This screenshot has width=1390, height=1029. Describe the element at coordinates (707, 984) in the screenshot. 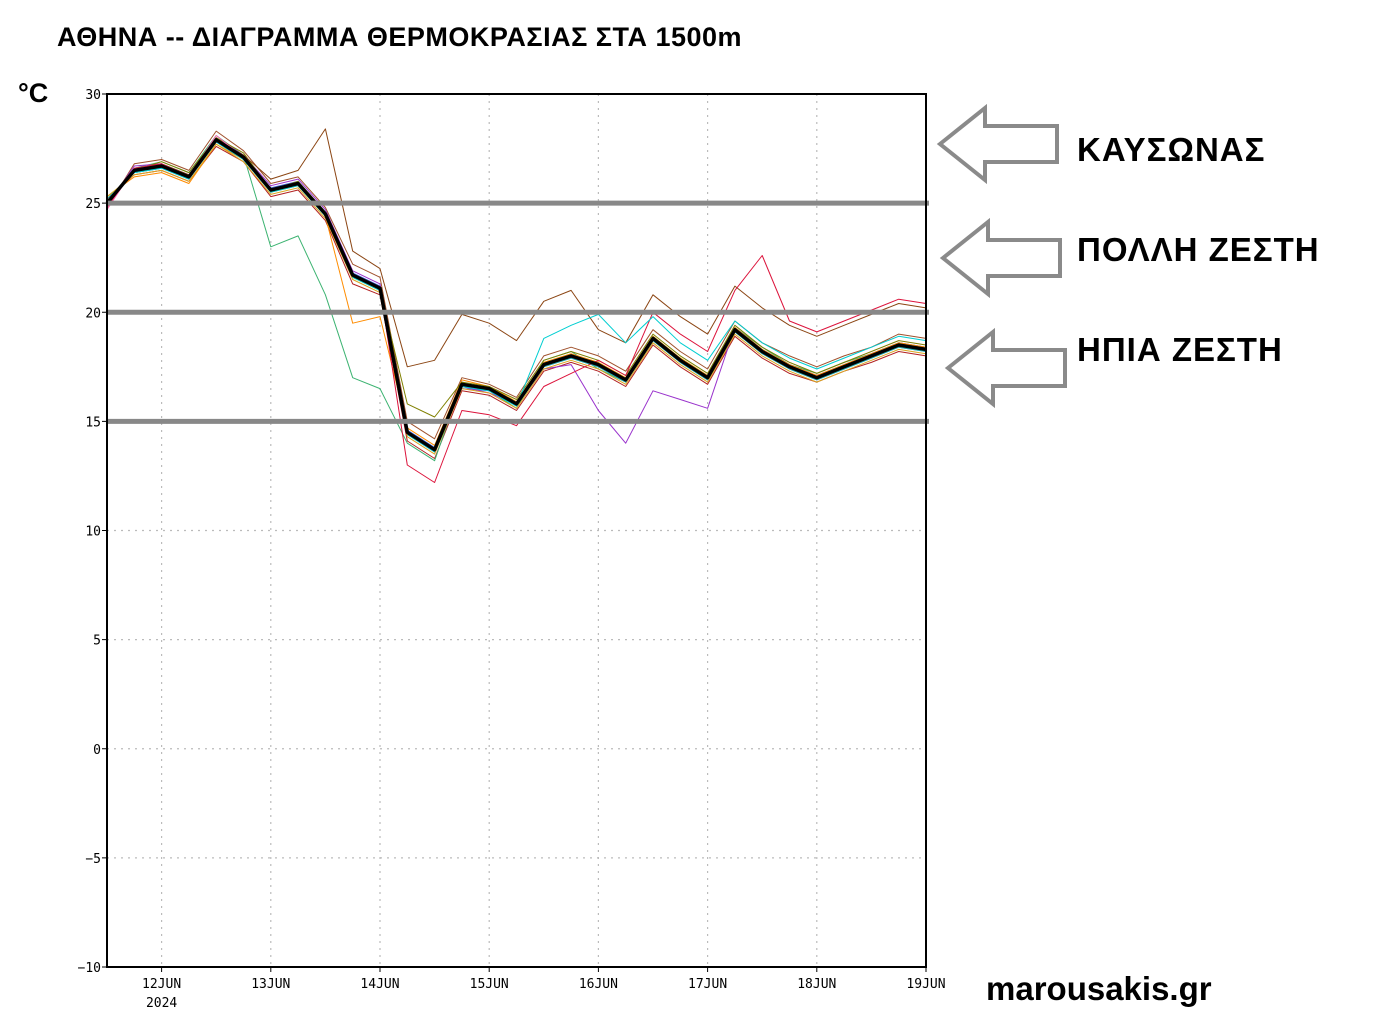

I see `x-tick-label: 17JUN` at that location.